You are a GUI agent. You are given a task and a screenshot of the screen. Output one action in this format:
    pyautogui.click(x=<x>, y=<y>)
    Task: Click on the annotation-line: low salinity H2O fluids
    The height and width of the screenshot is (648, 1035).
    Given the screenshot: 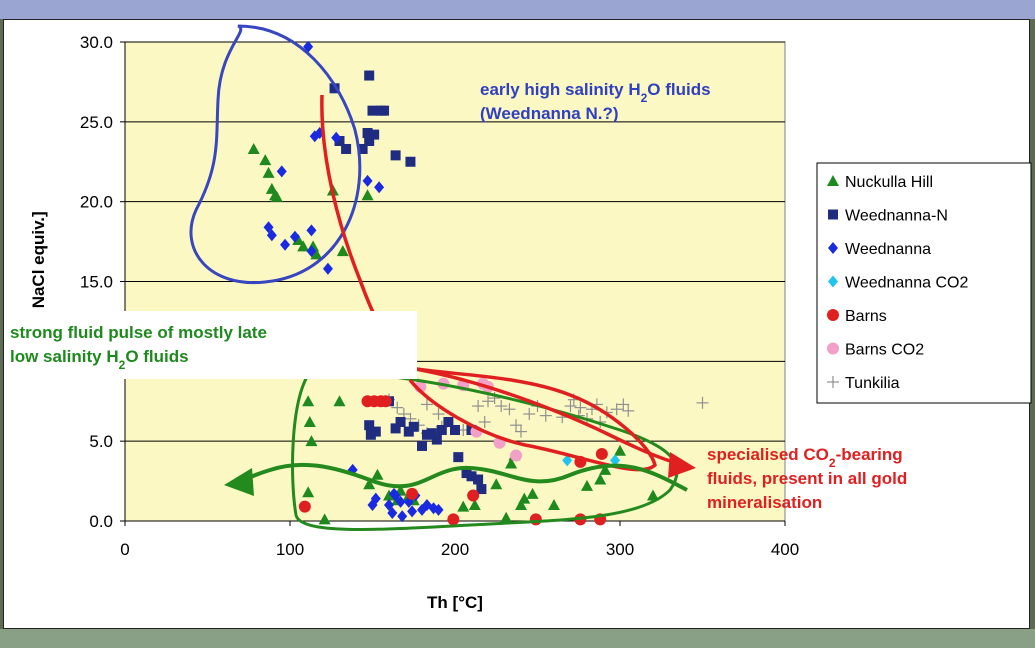 What is the action you would take?
    pyautogui.click(x=99, y=359)
    